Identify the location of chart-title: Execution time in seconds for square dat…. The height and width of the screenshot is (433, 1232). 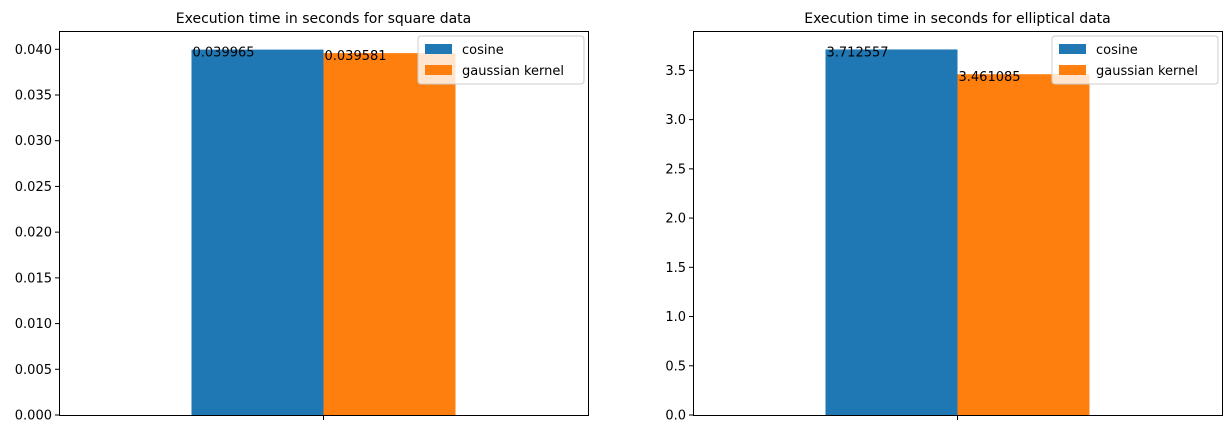
(324, 19).